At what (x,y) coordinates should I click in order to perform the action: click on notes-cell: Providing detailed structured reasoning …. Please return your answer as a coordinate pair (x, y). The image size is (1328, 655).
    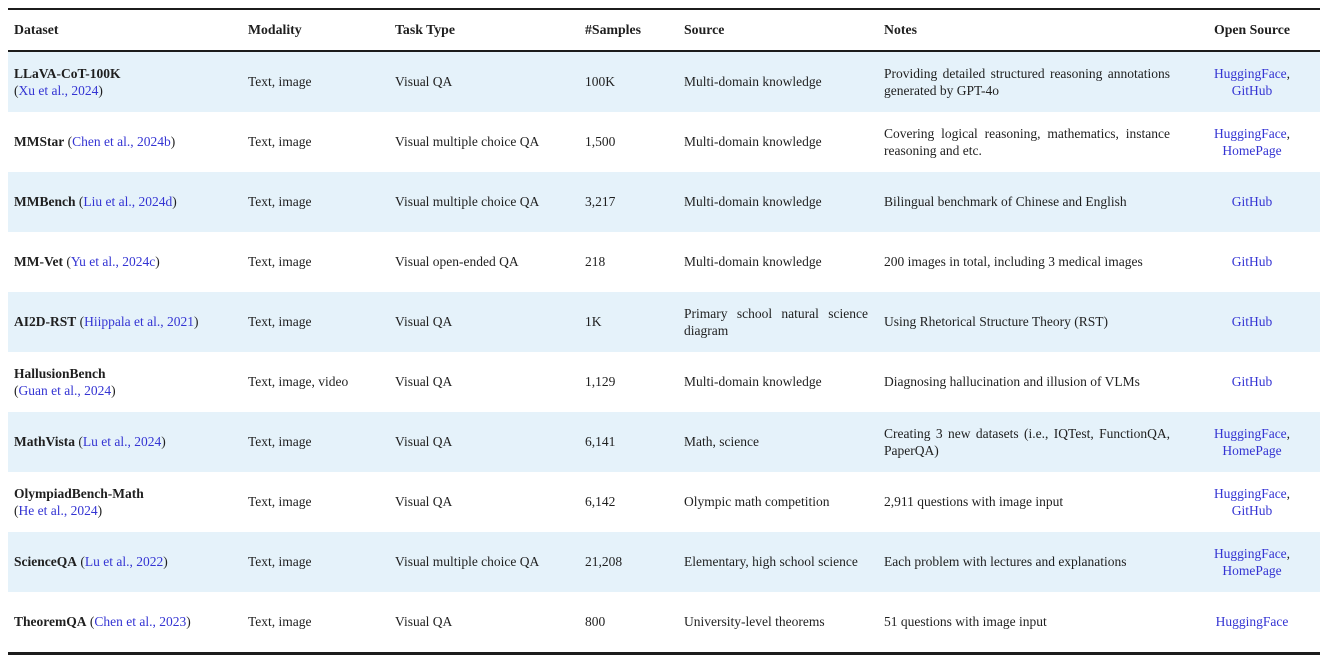
    Looking at the image, I should click on (1027, 81).